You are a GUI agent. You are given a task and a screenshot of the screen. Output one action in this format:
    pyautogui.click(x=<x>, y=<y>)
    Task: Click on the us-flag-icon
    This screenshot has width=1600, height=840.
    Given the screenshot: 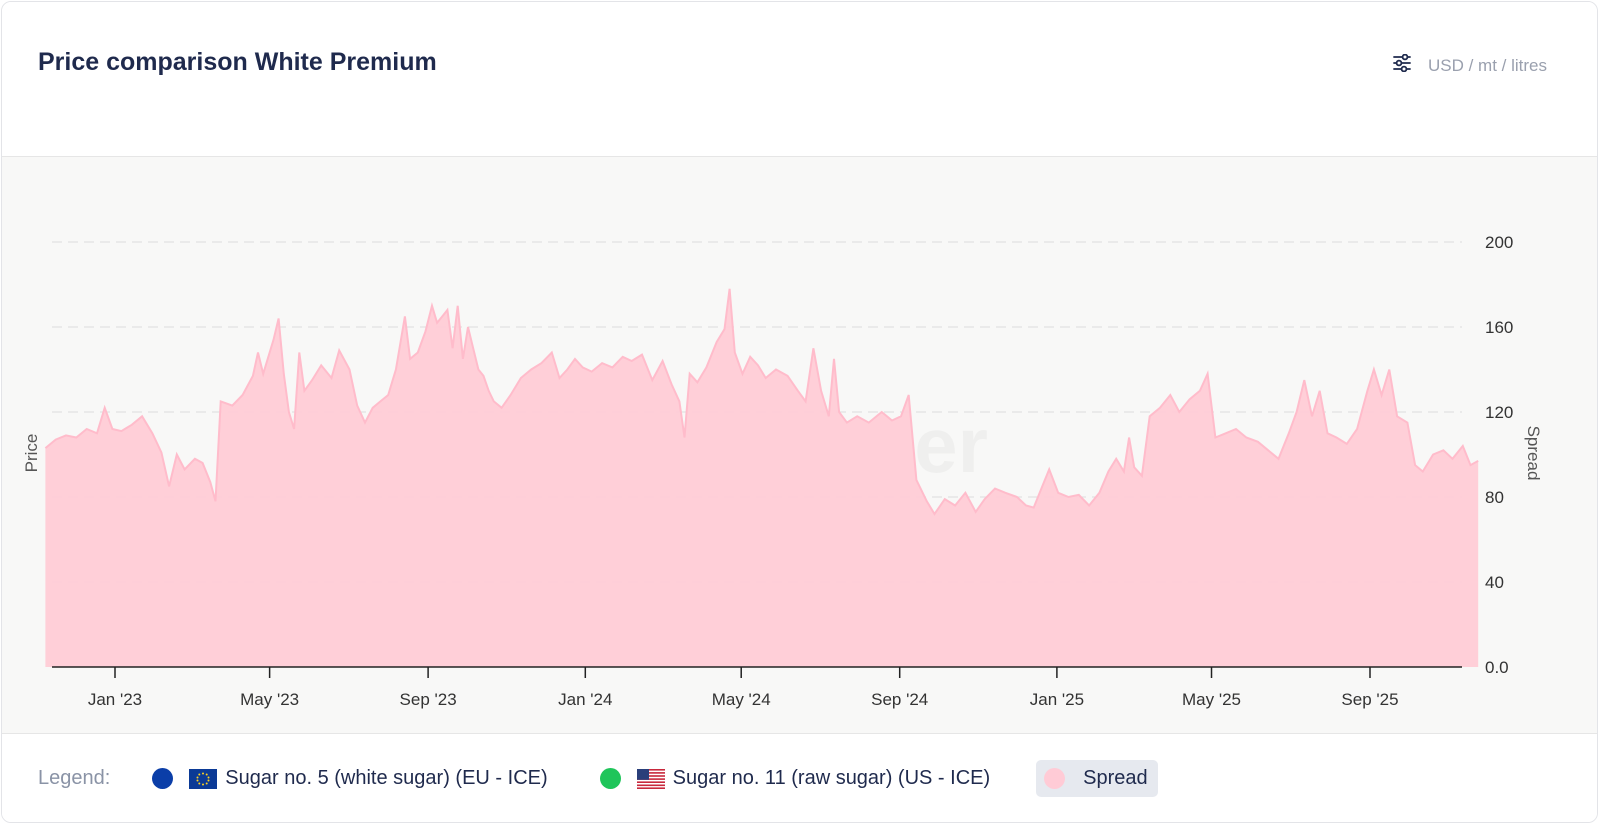 What is the action you would take?
    pyautogui.click(x=650, y=778)
    